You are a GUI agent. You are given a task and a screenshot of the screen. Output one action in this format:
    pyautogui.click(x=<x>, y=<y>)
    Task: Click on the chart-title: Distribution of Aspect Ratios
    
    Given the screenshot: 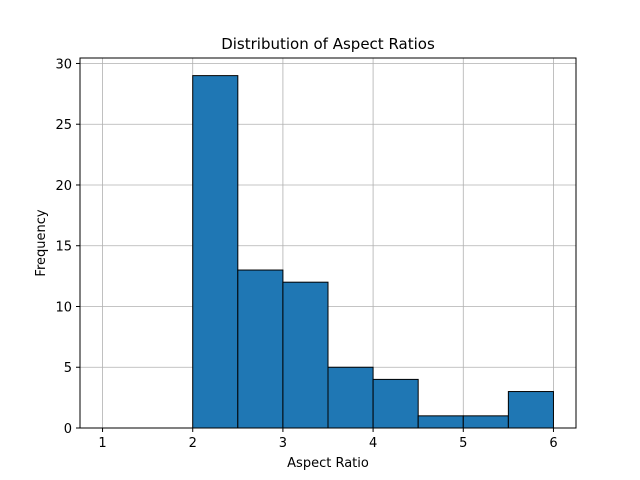 What is the action you would take?
    pyautogui.click(x=328, y=44)
    